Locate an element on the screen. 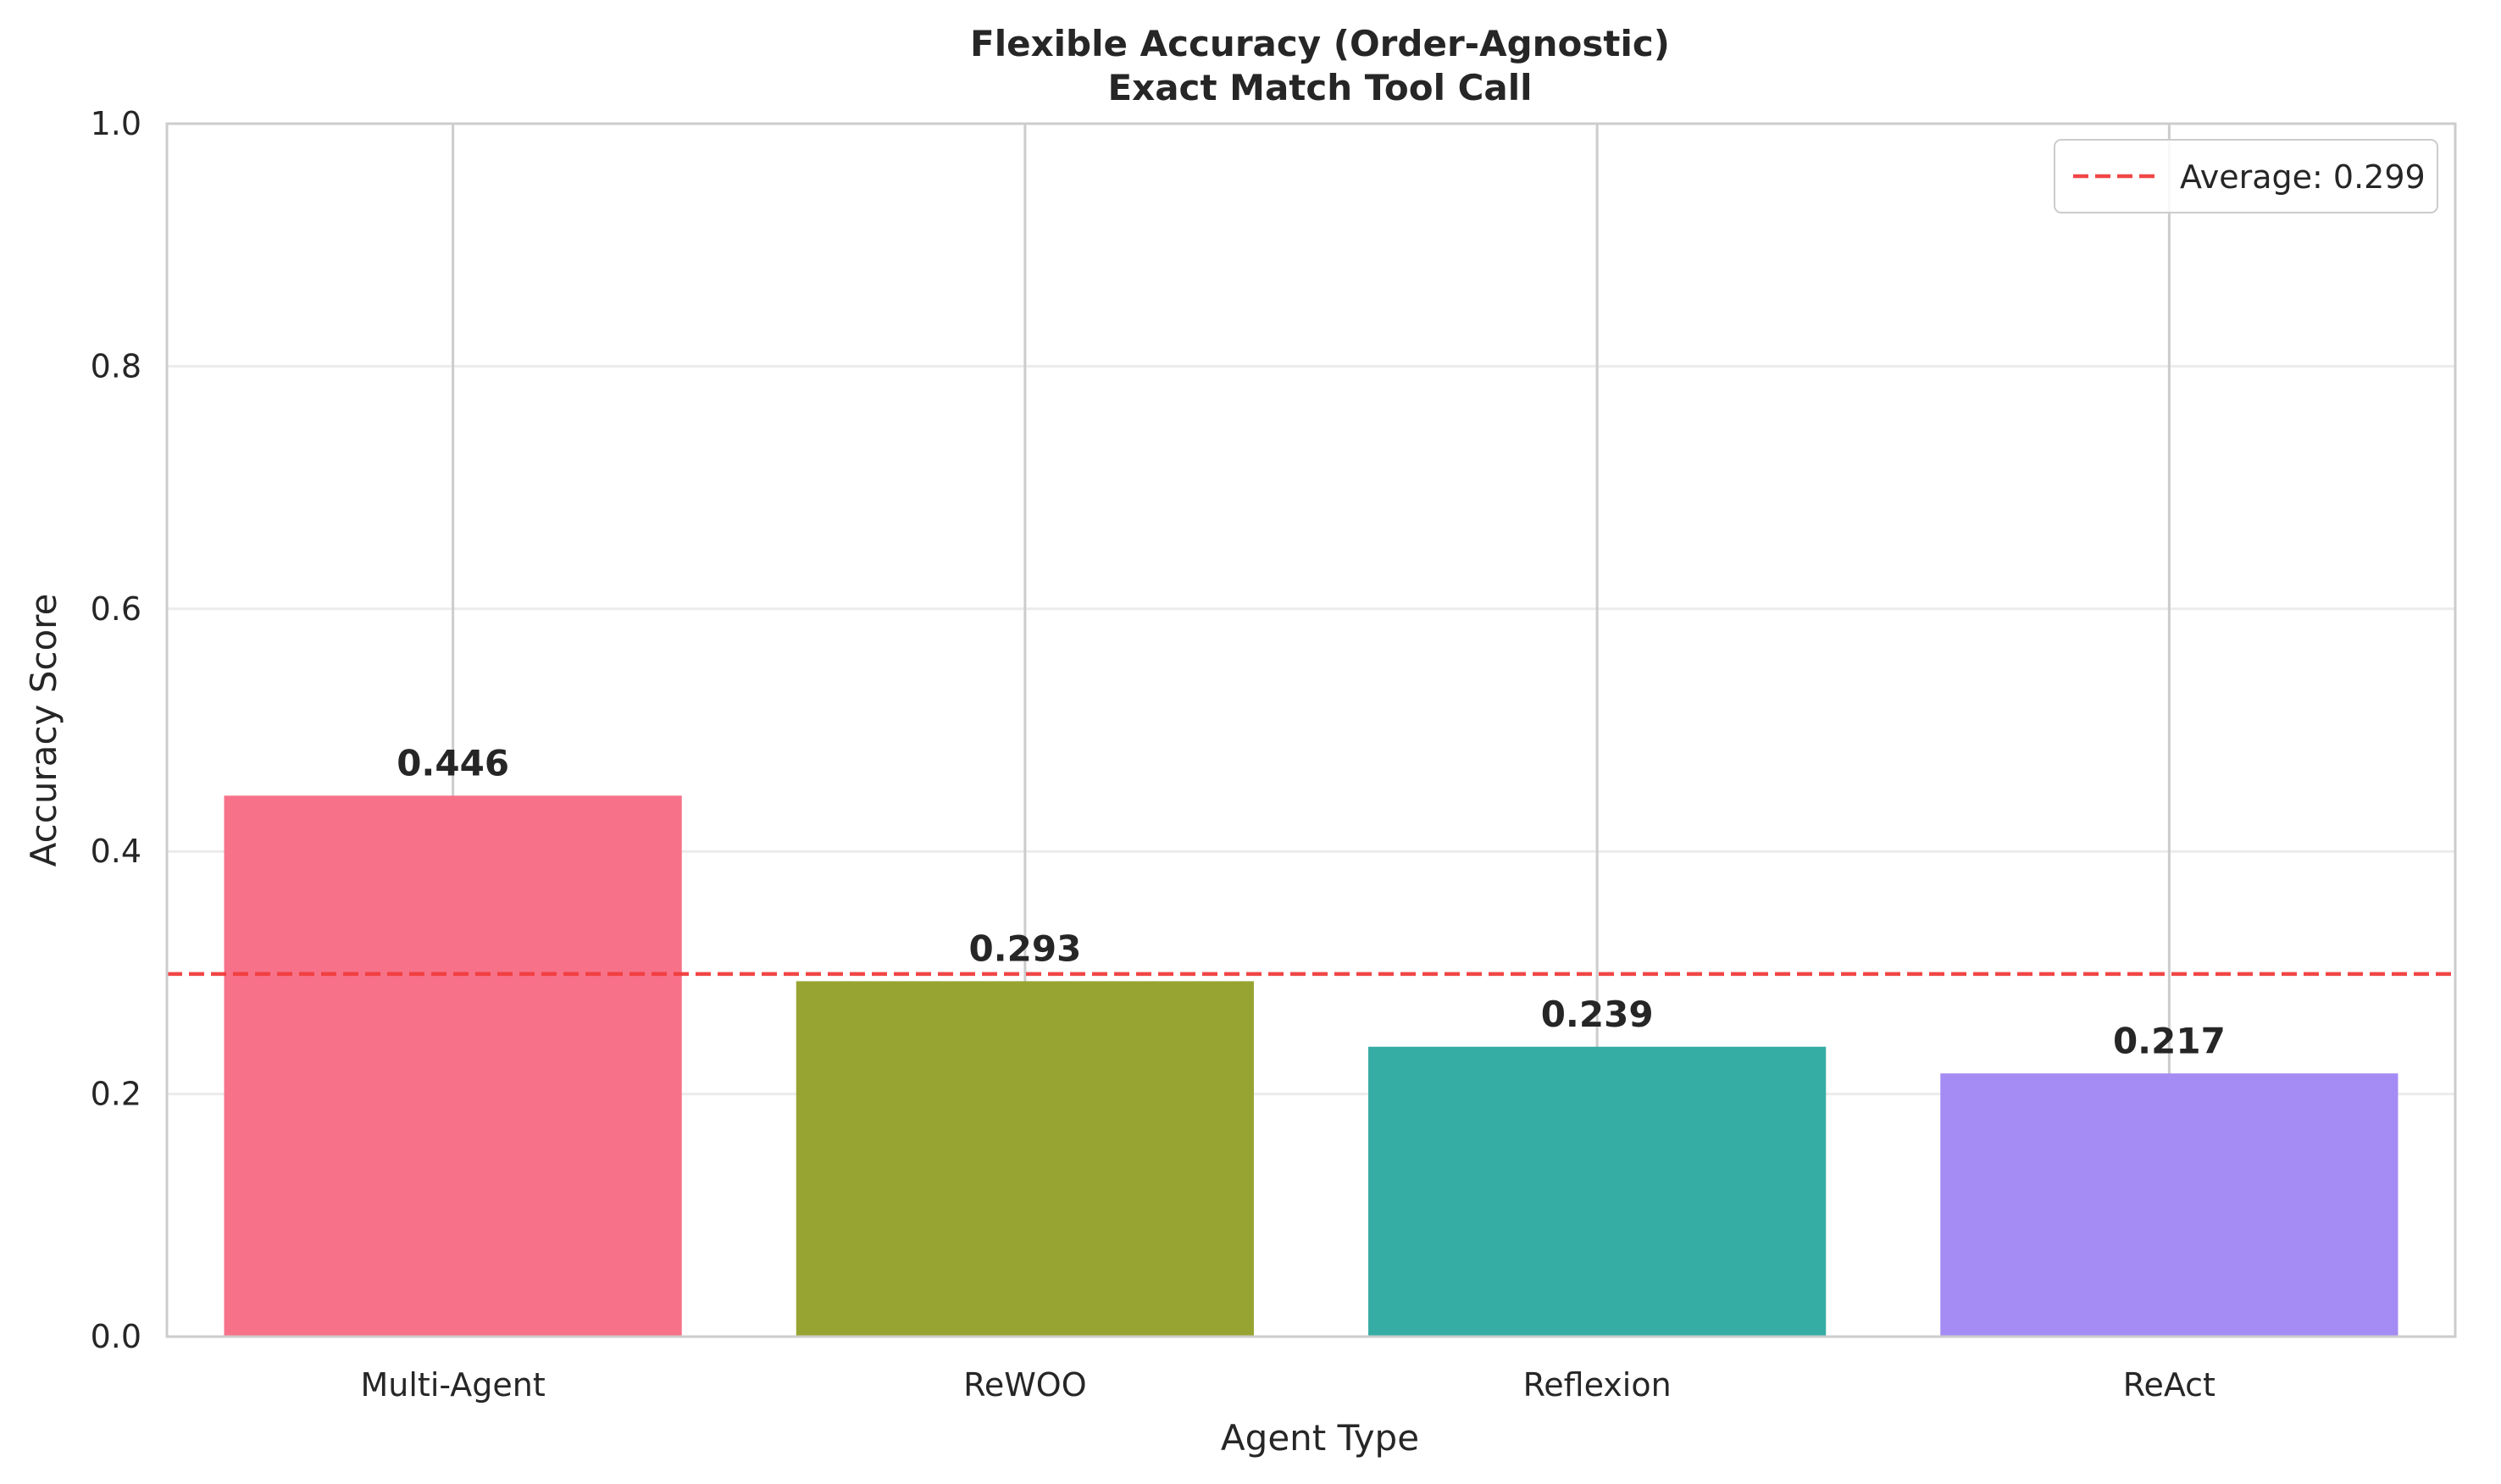  legend-box is located at coordinates (2246, 176).